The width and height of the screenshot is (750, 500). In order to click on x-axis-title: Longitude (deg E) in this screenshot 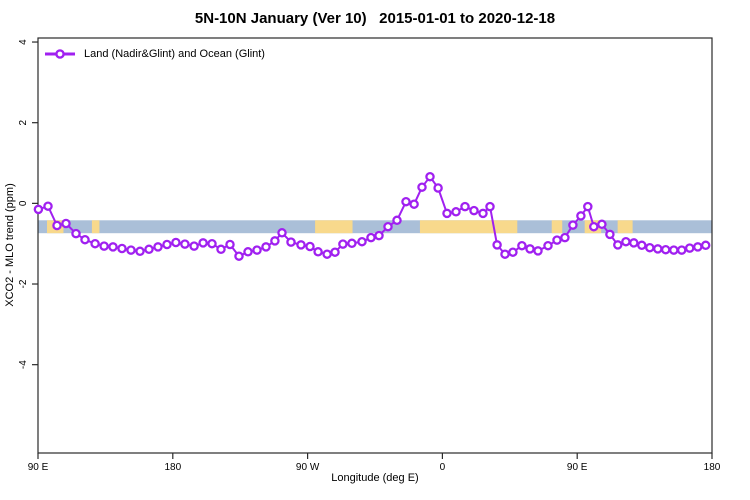, I will do `click(375, 478)`.